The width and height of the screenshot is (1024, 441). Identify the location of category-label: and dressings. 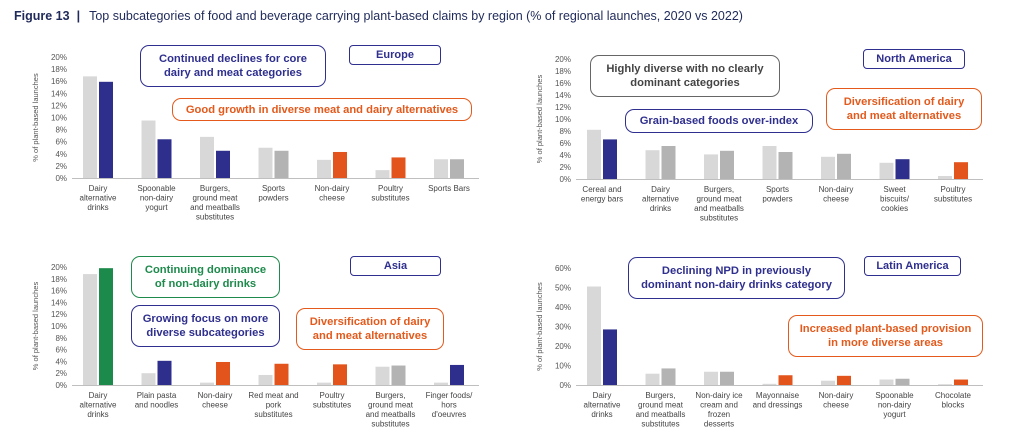
(778, 405).